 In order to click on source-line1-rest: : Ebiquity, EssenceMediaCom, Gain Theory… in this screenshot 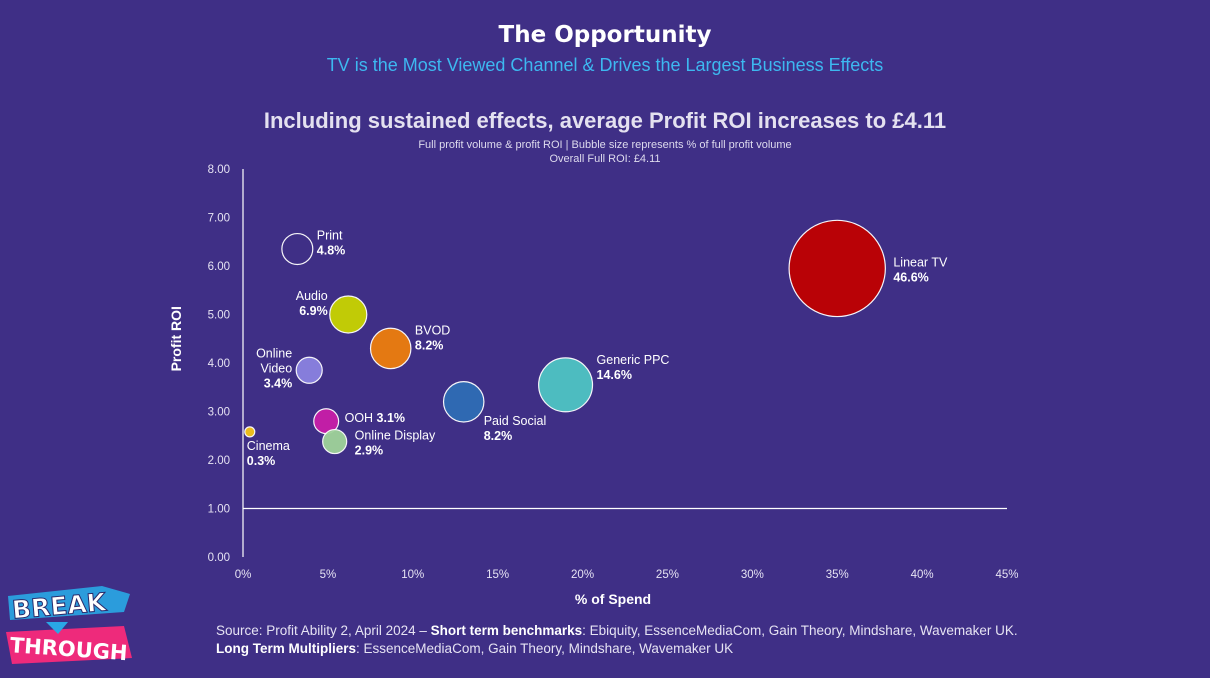, I will do `click(800, 630)`.